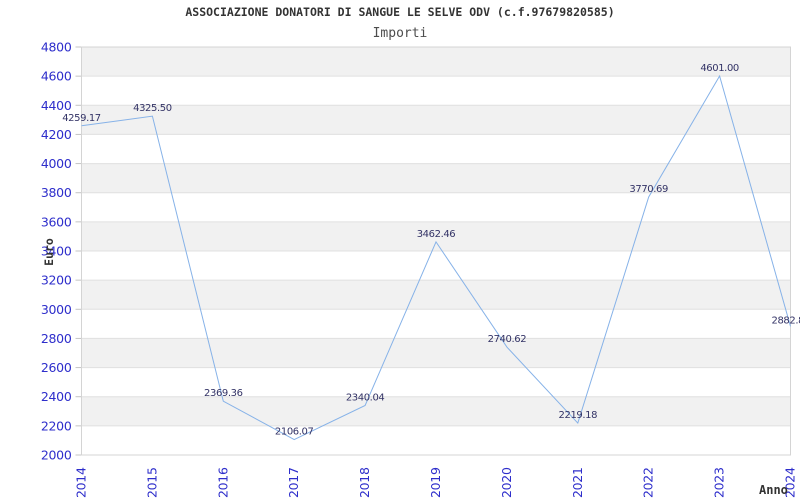 This screenshot has height=500, width=800. Describe the element at coordinates (151, 482) in the screenshot. I see `x-tick-label: 2015` at that location.